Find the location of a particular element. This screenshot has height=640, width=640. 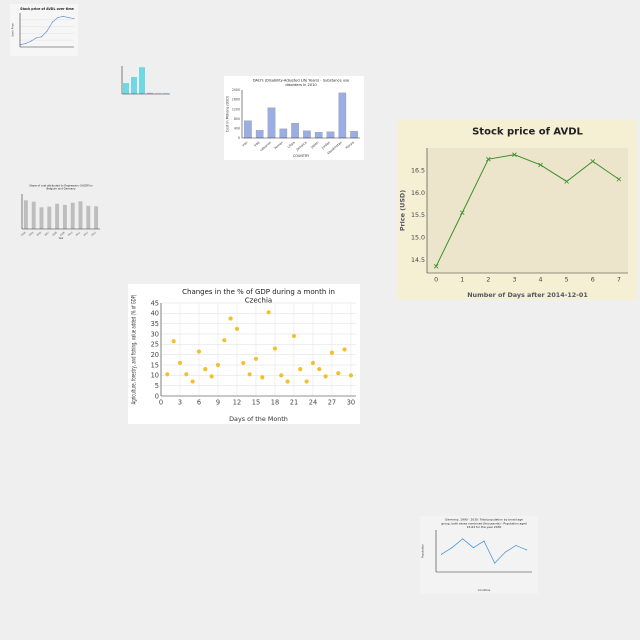

y-tick-label: 0 is located at coordinates (157, 396).